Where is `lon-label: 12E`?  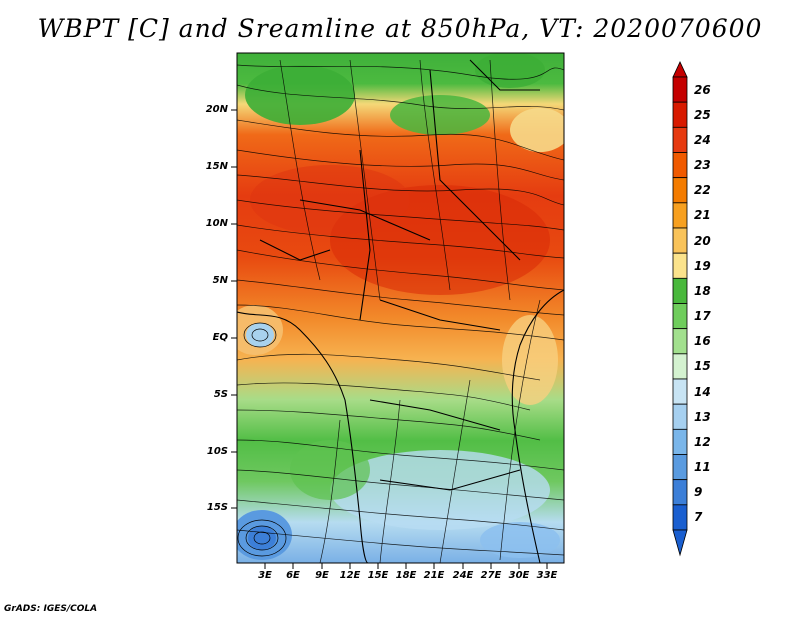
lon-label: 12E is located at coordinates (350, 575).